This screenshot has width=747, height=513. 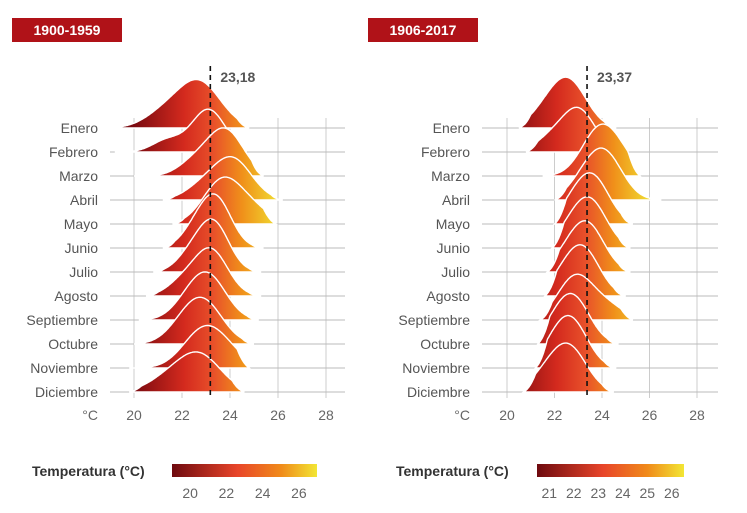 I want to click on panel-title: 1906-2017, so click(x=423, y=30).